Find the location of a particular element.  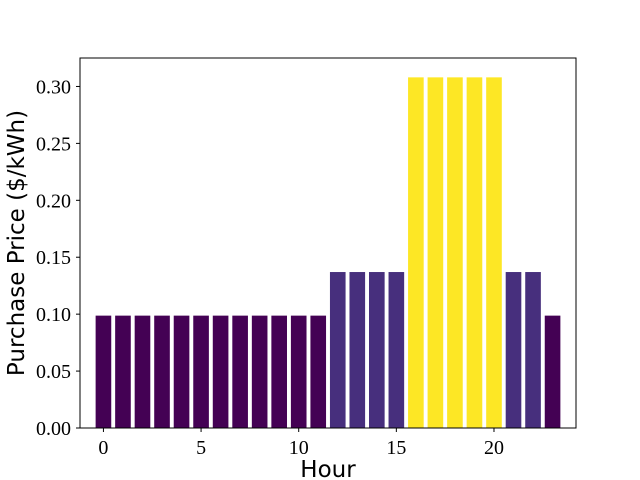

x-tick-label: 5 is located at coordinates (201, 448).